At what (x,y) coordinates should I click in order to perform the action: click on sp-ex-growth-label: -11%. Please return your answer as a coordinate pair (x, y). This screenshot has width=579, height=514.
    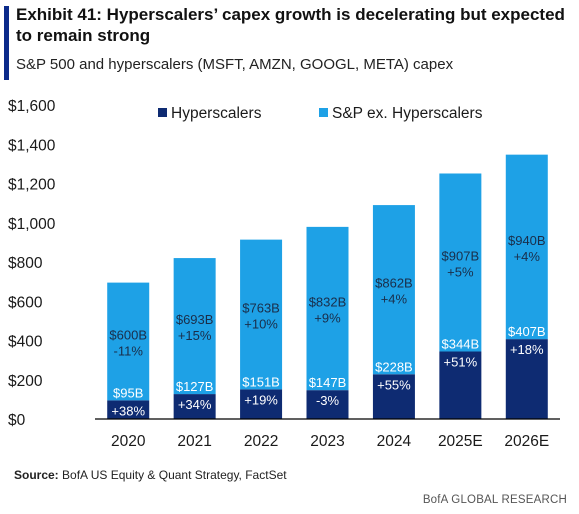
    Looking at the image, I should click on (129, 350).